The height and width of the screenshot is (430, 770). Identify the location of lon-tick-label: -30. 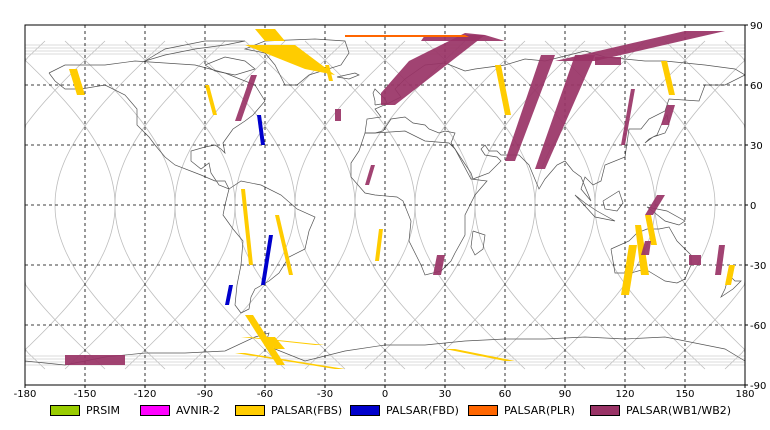
(325, 394).